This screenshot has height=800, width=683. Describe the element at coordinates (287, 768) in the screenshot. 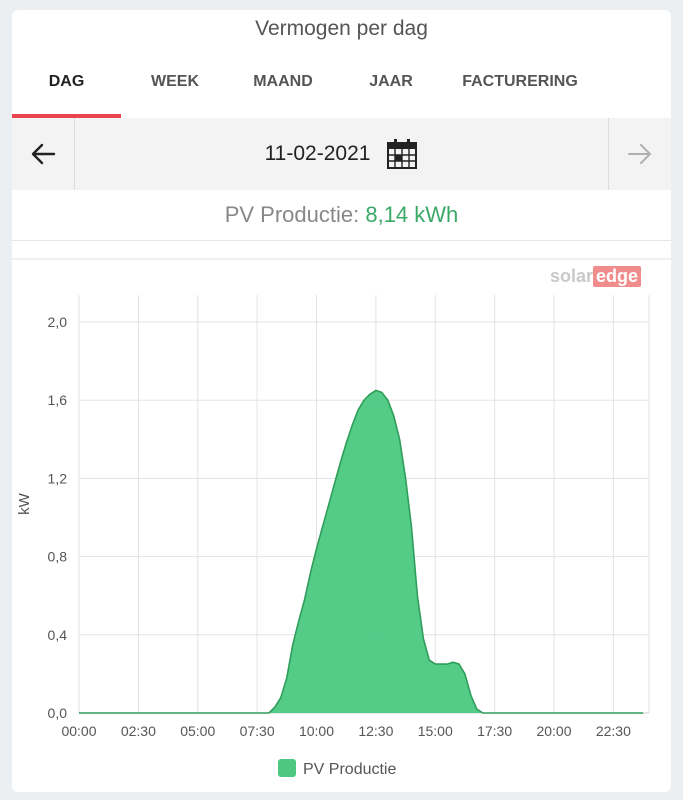

I see `legend-swatch` at that location.